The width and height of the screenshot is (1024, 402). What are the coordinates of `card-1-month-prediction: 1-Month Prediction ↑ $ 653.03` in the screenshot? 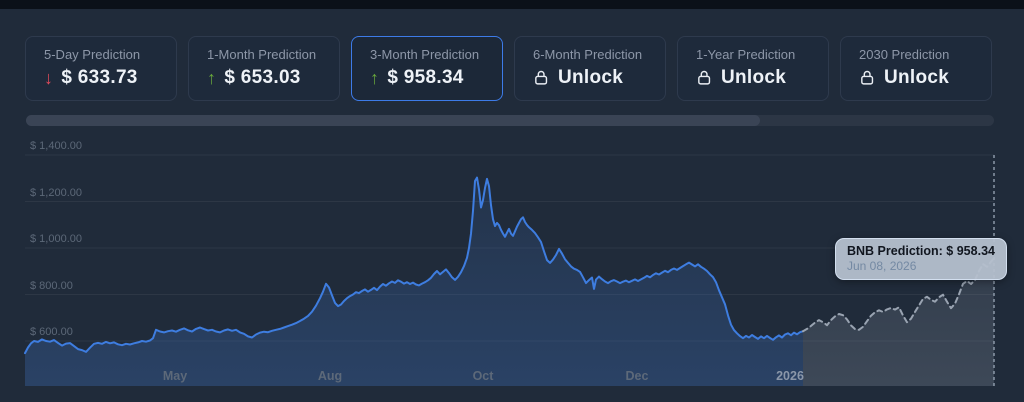 It's located at (264, 68).